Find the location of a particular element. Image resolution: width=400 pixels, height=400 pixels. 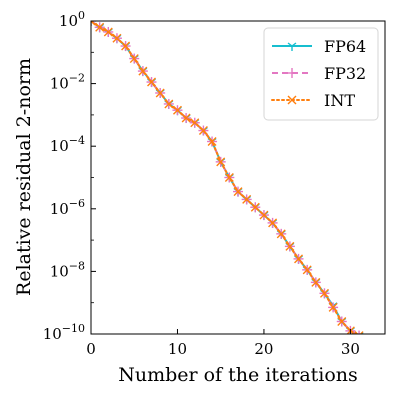

y-tick-label: 10⁻² is located at coordinates (67, 82).